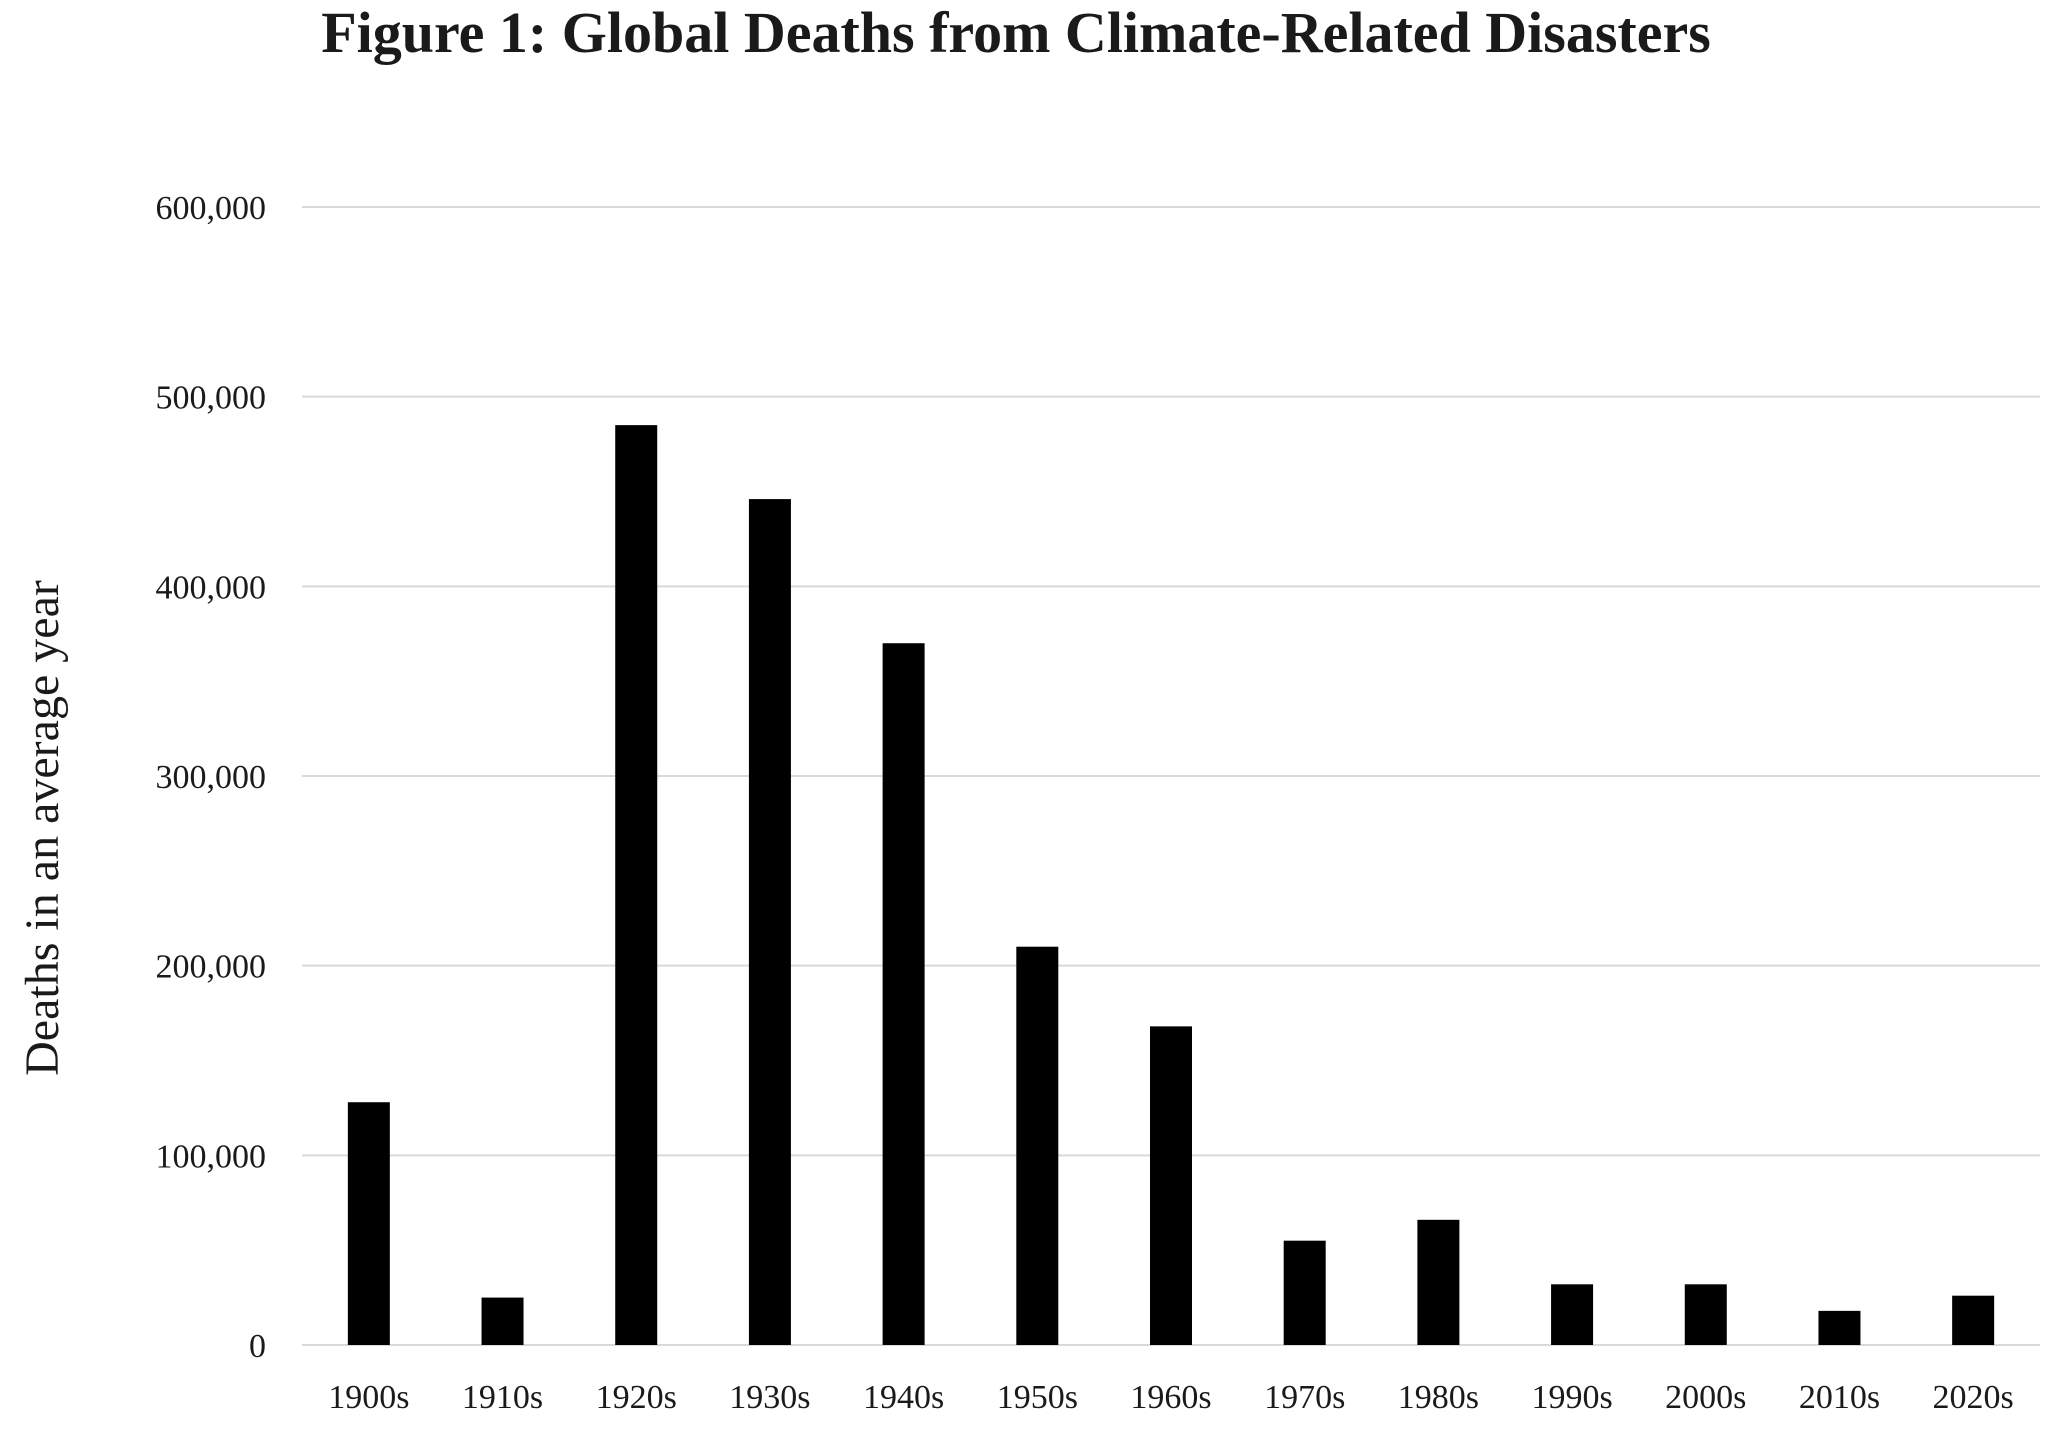  Describe the element at coordinates (636, 885) in the screenshot. I see `bar-1920s` at that location.